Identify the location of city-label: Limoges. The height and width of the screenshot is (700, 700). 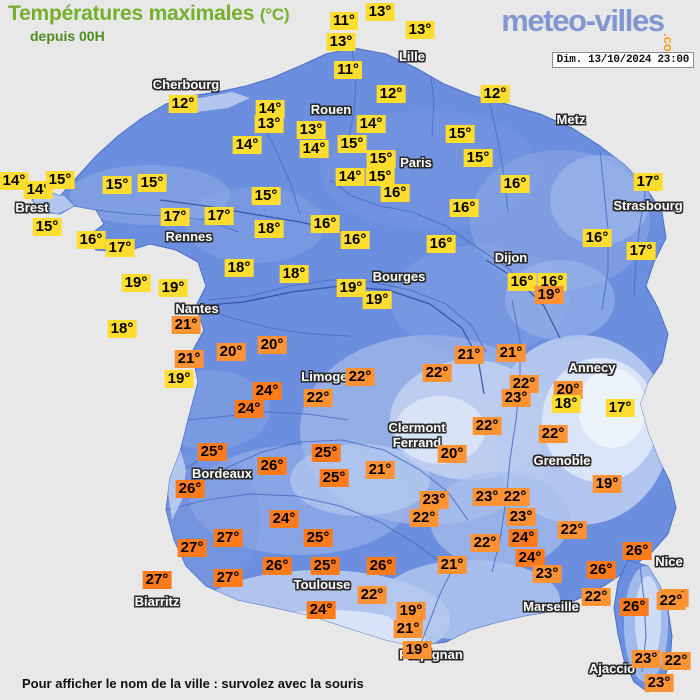
(328, 376).